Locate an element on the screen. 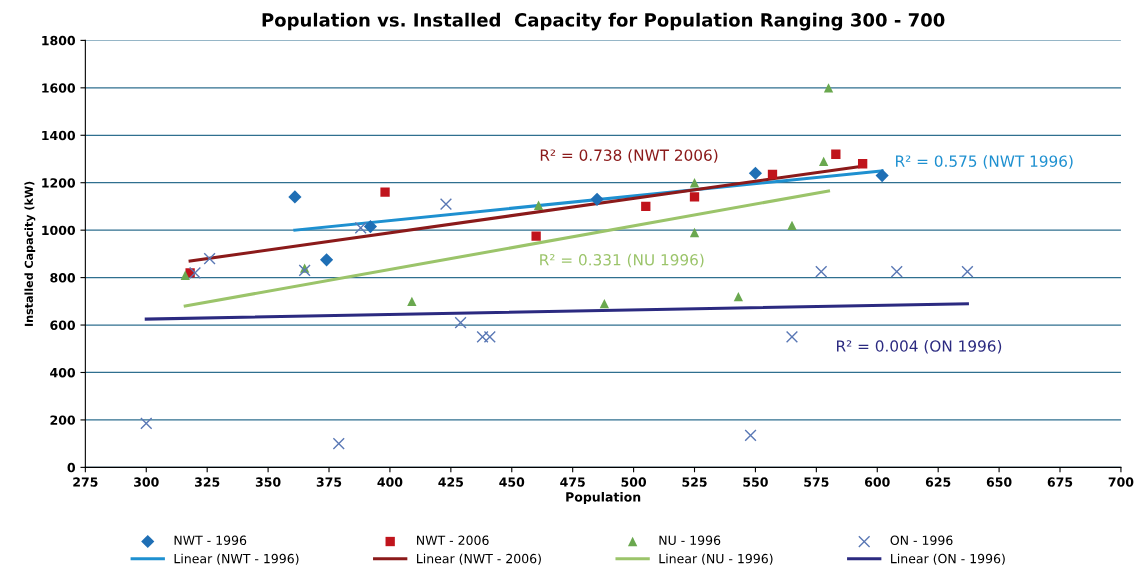 This screenshot has height=577, width=1138. y-tick-label: 200 is located at coordinates (63, 420).